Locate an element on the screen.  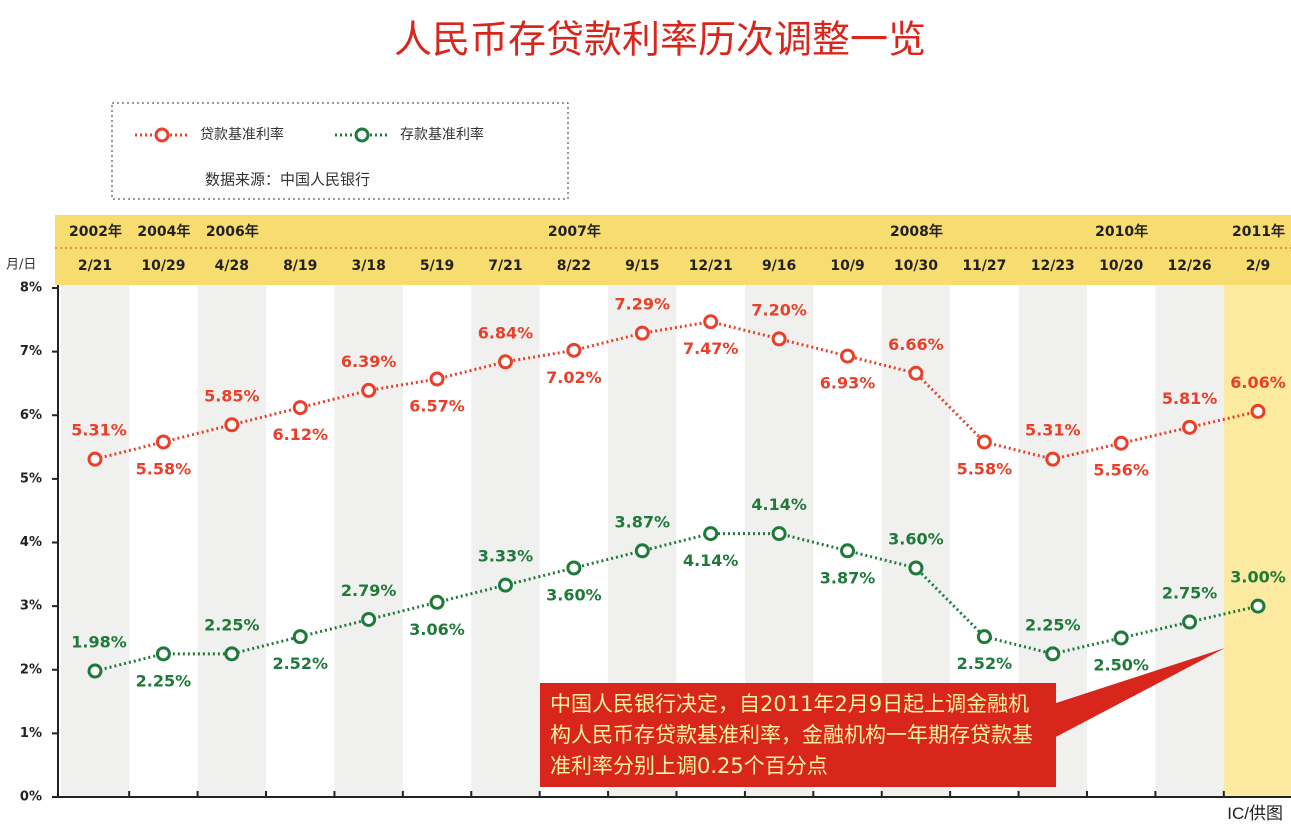
legend-label: 贷款基准利率 is located at coordinates (242, 134).